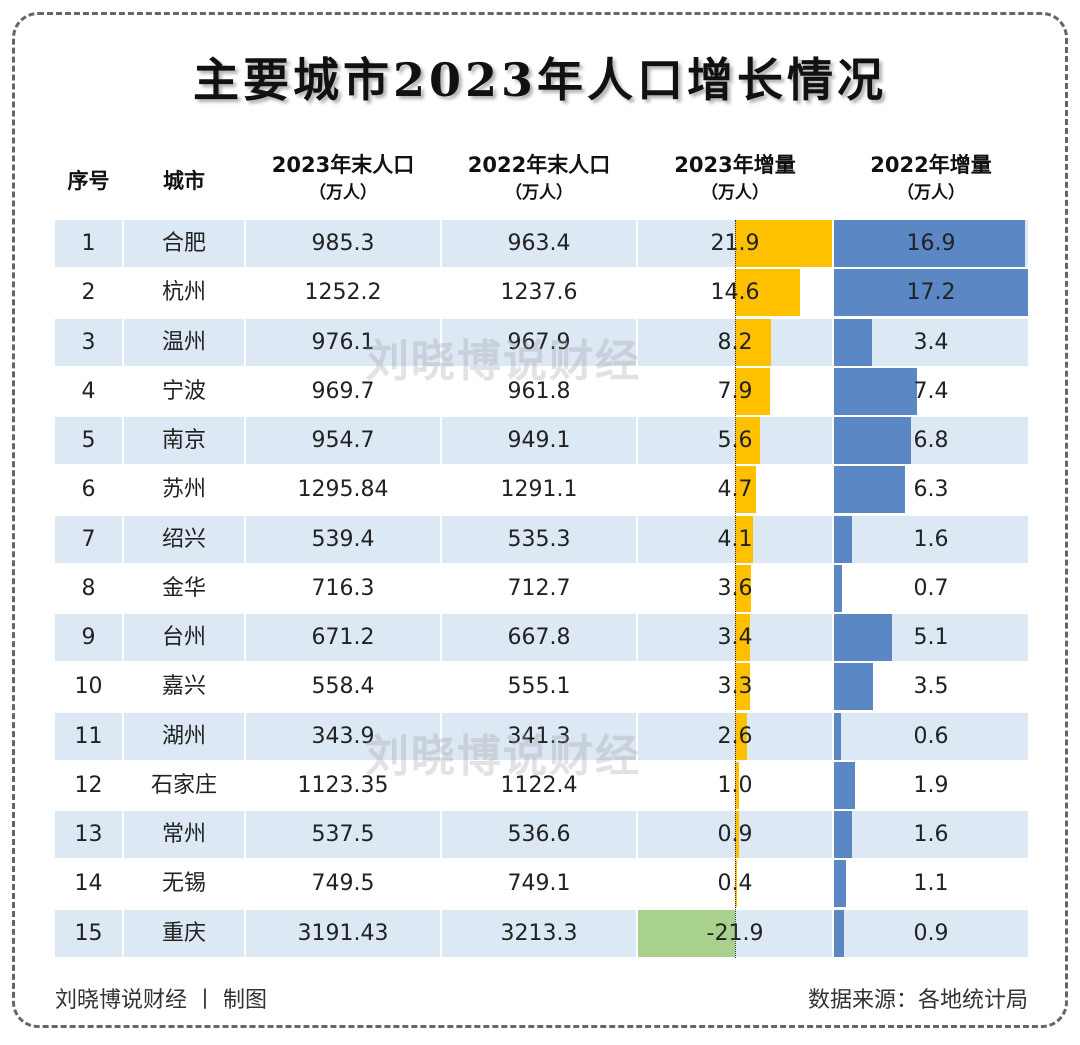 The image size is (1080, 1045). I want to click on footer-source: 数据来源：各地统计局, so click(917, 1000).